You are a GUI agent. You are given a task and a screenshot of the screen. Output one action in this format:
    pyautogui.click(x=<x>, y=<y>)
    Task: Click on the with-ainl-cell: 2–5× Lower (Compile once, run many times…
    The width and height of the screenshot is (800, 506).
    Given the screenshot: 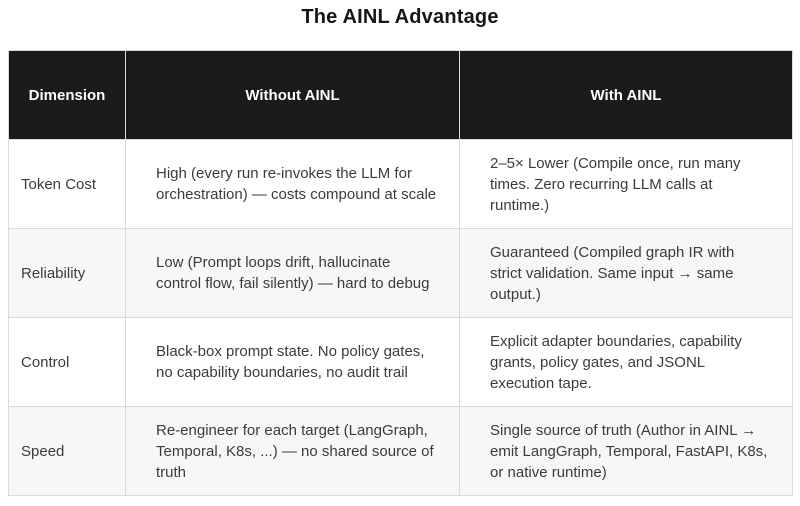 What is the action you would take?
    pyautogui.click(x=626, y=184)
    